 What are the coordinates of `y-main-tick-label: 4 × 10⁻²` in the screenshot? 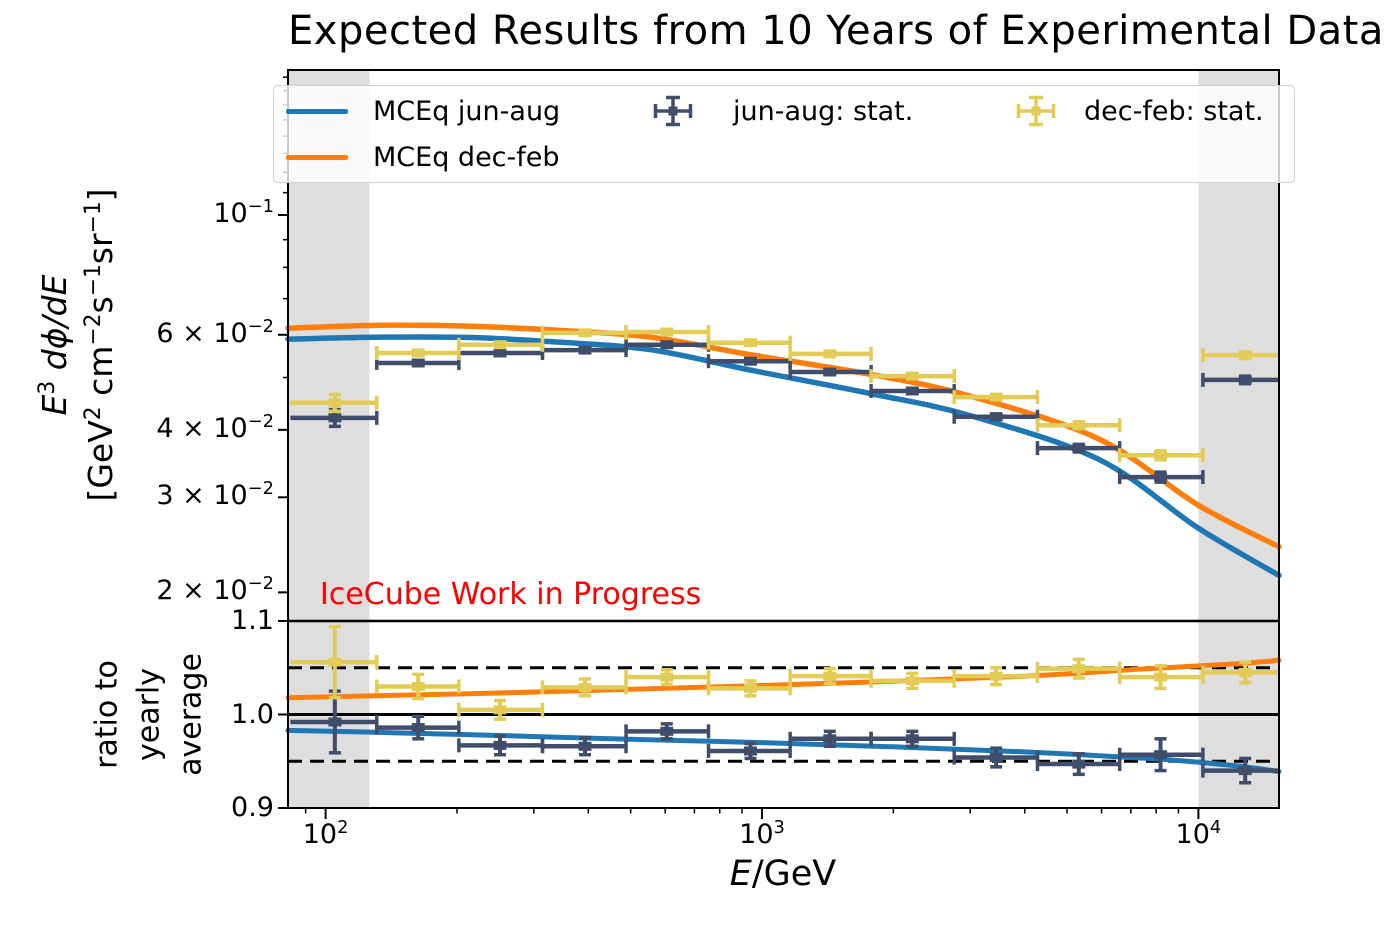 It's located at (215, 427).